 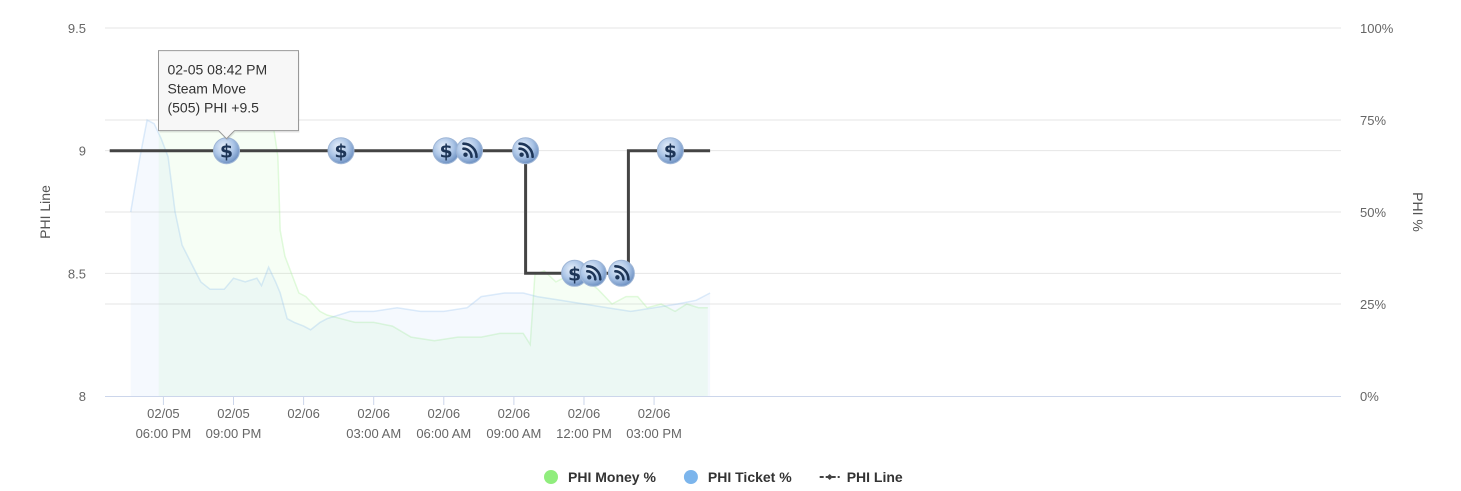 I want to click on legend: PHI Money % PHI Ticket % PHI Line, so click(x=723, y=477).